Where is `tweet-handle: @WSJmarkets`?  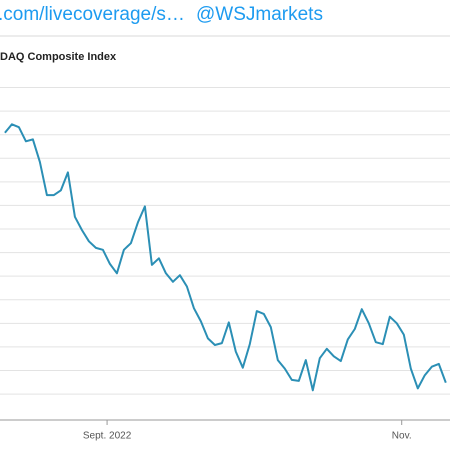
tweet-handle: @WSJmarkets is located at coordinates (259, 14).